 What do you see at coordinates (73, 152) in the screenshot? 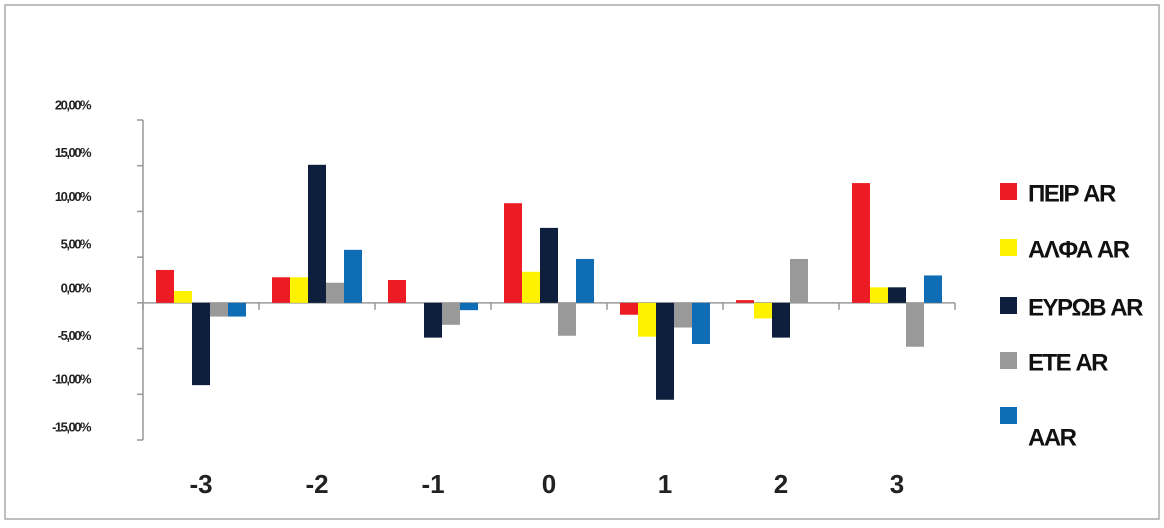
I see `y-tick-label: 15,00%` at bounding box center [73, 152].